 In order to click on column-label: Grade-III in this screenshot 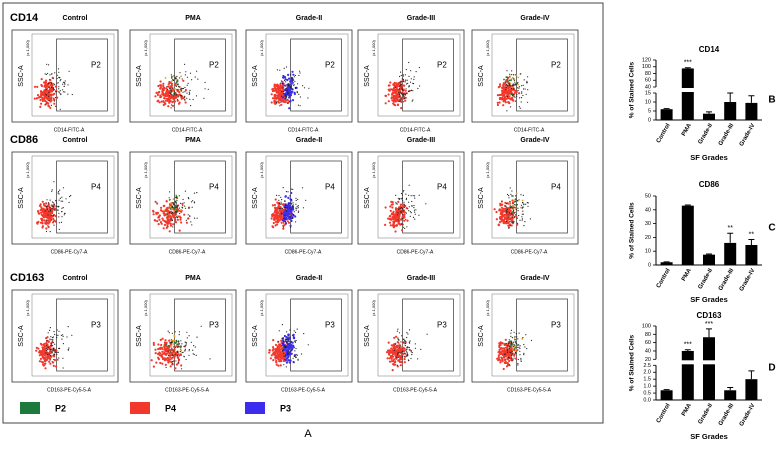, I will do `click(421, 278)`.